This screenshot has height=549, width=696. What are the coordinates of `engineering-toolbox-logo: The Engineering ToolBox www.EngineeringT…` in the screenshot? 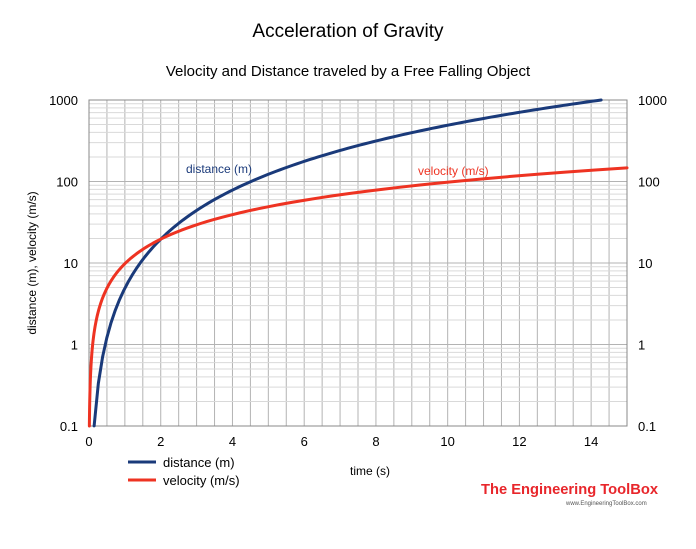 It's located at (570, 494).